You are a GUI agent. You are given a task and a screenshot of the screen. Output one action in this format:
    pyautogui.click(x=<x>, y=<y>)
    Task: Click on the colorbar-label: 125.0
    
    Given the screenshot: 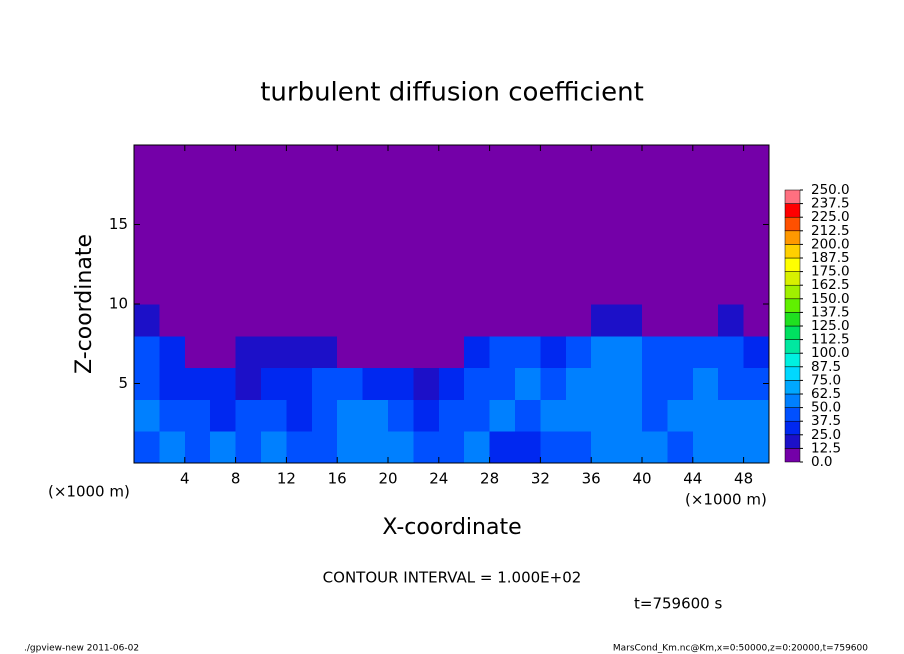 What is the action you would take?
    pyautogui.click(x=830, y=326)
    